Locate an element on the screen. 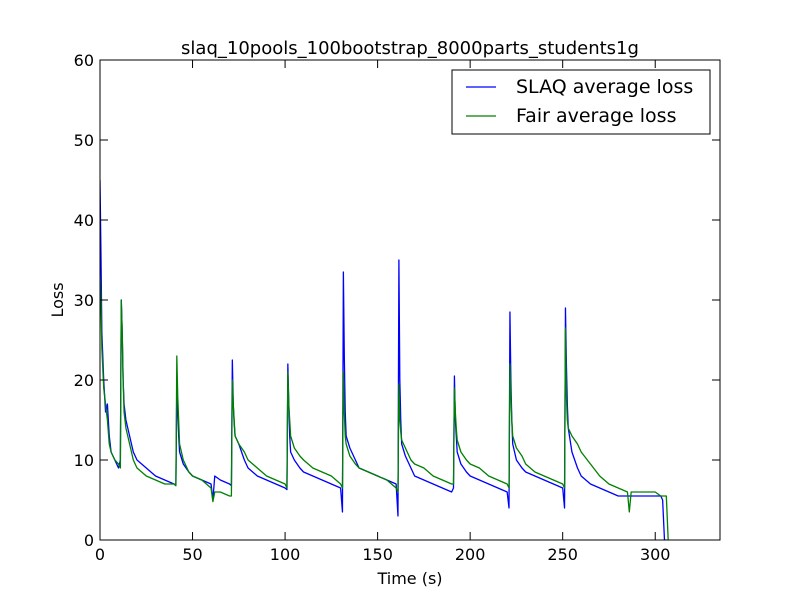 This screenshot has height=600, width=800. y-axis-label: Loss is located at coordinates (57, 299).